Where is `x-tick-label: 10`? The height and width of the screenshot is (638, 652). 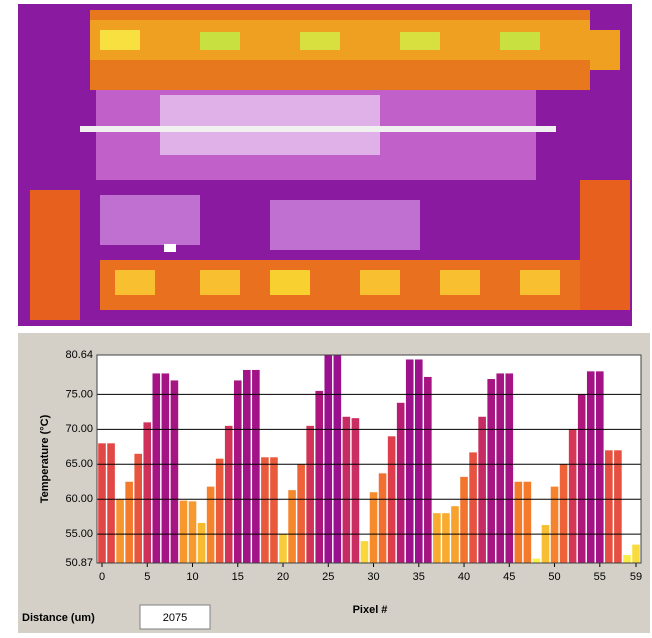
x-tick-label: 10 is located at coordinates (192, 577).